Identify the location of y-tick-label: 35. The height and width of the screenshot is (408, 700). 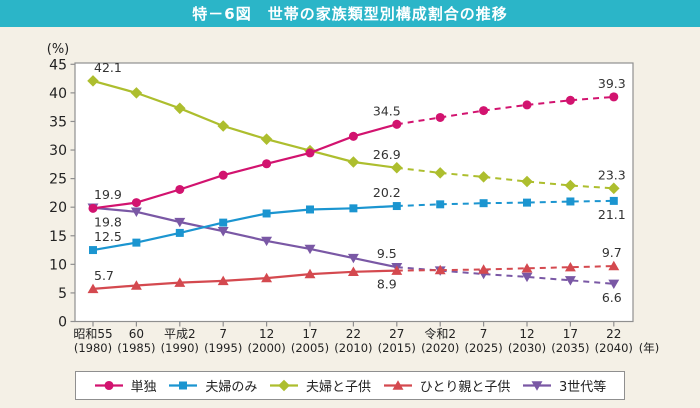
(58, 122).